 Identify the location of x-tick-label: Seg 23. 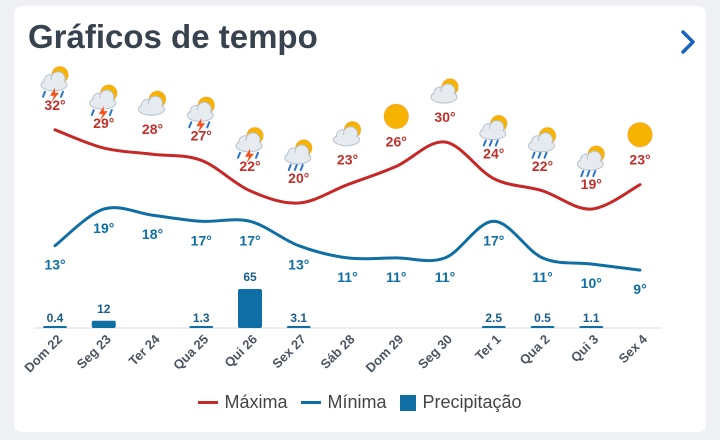
(94, 352).